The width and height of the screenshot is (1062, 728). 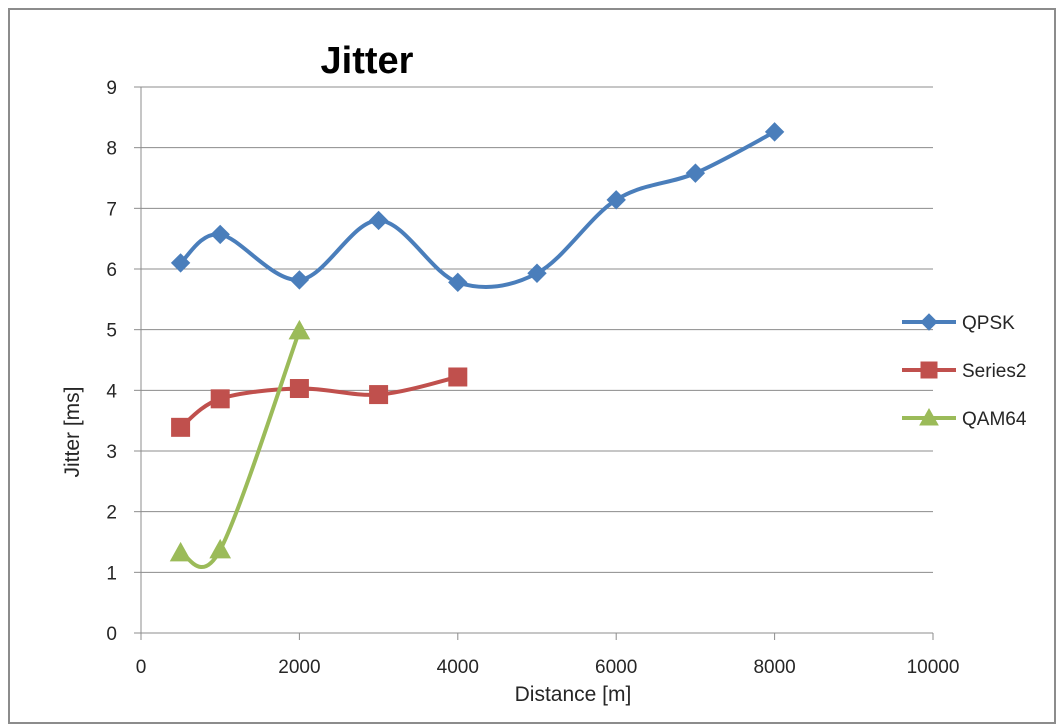 What do you see at coordinates (141, 667) in the screenshot?
I see `x-tick-label-0: 0` at bounding box center [141, 667].